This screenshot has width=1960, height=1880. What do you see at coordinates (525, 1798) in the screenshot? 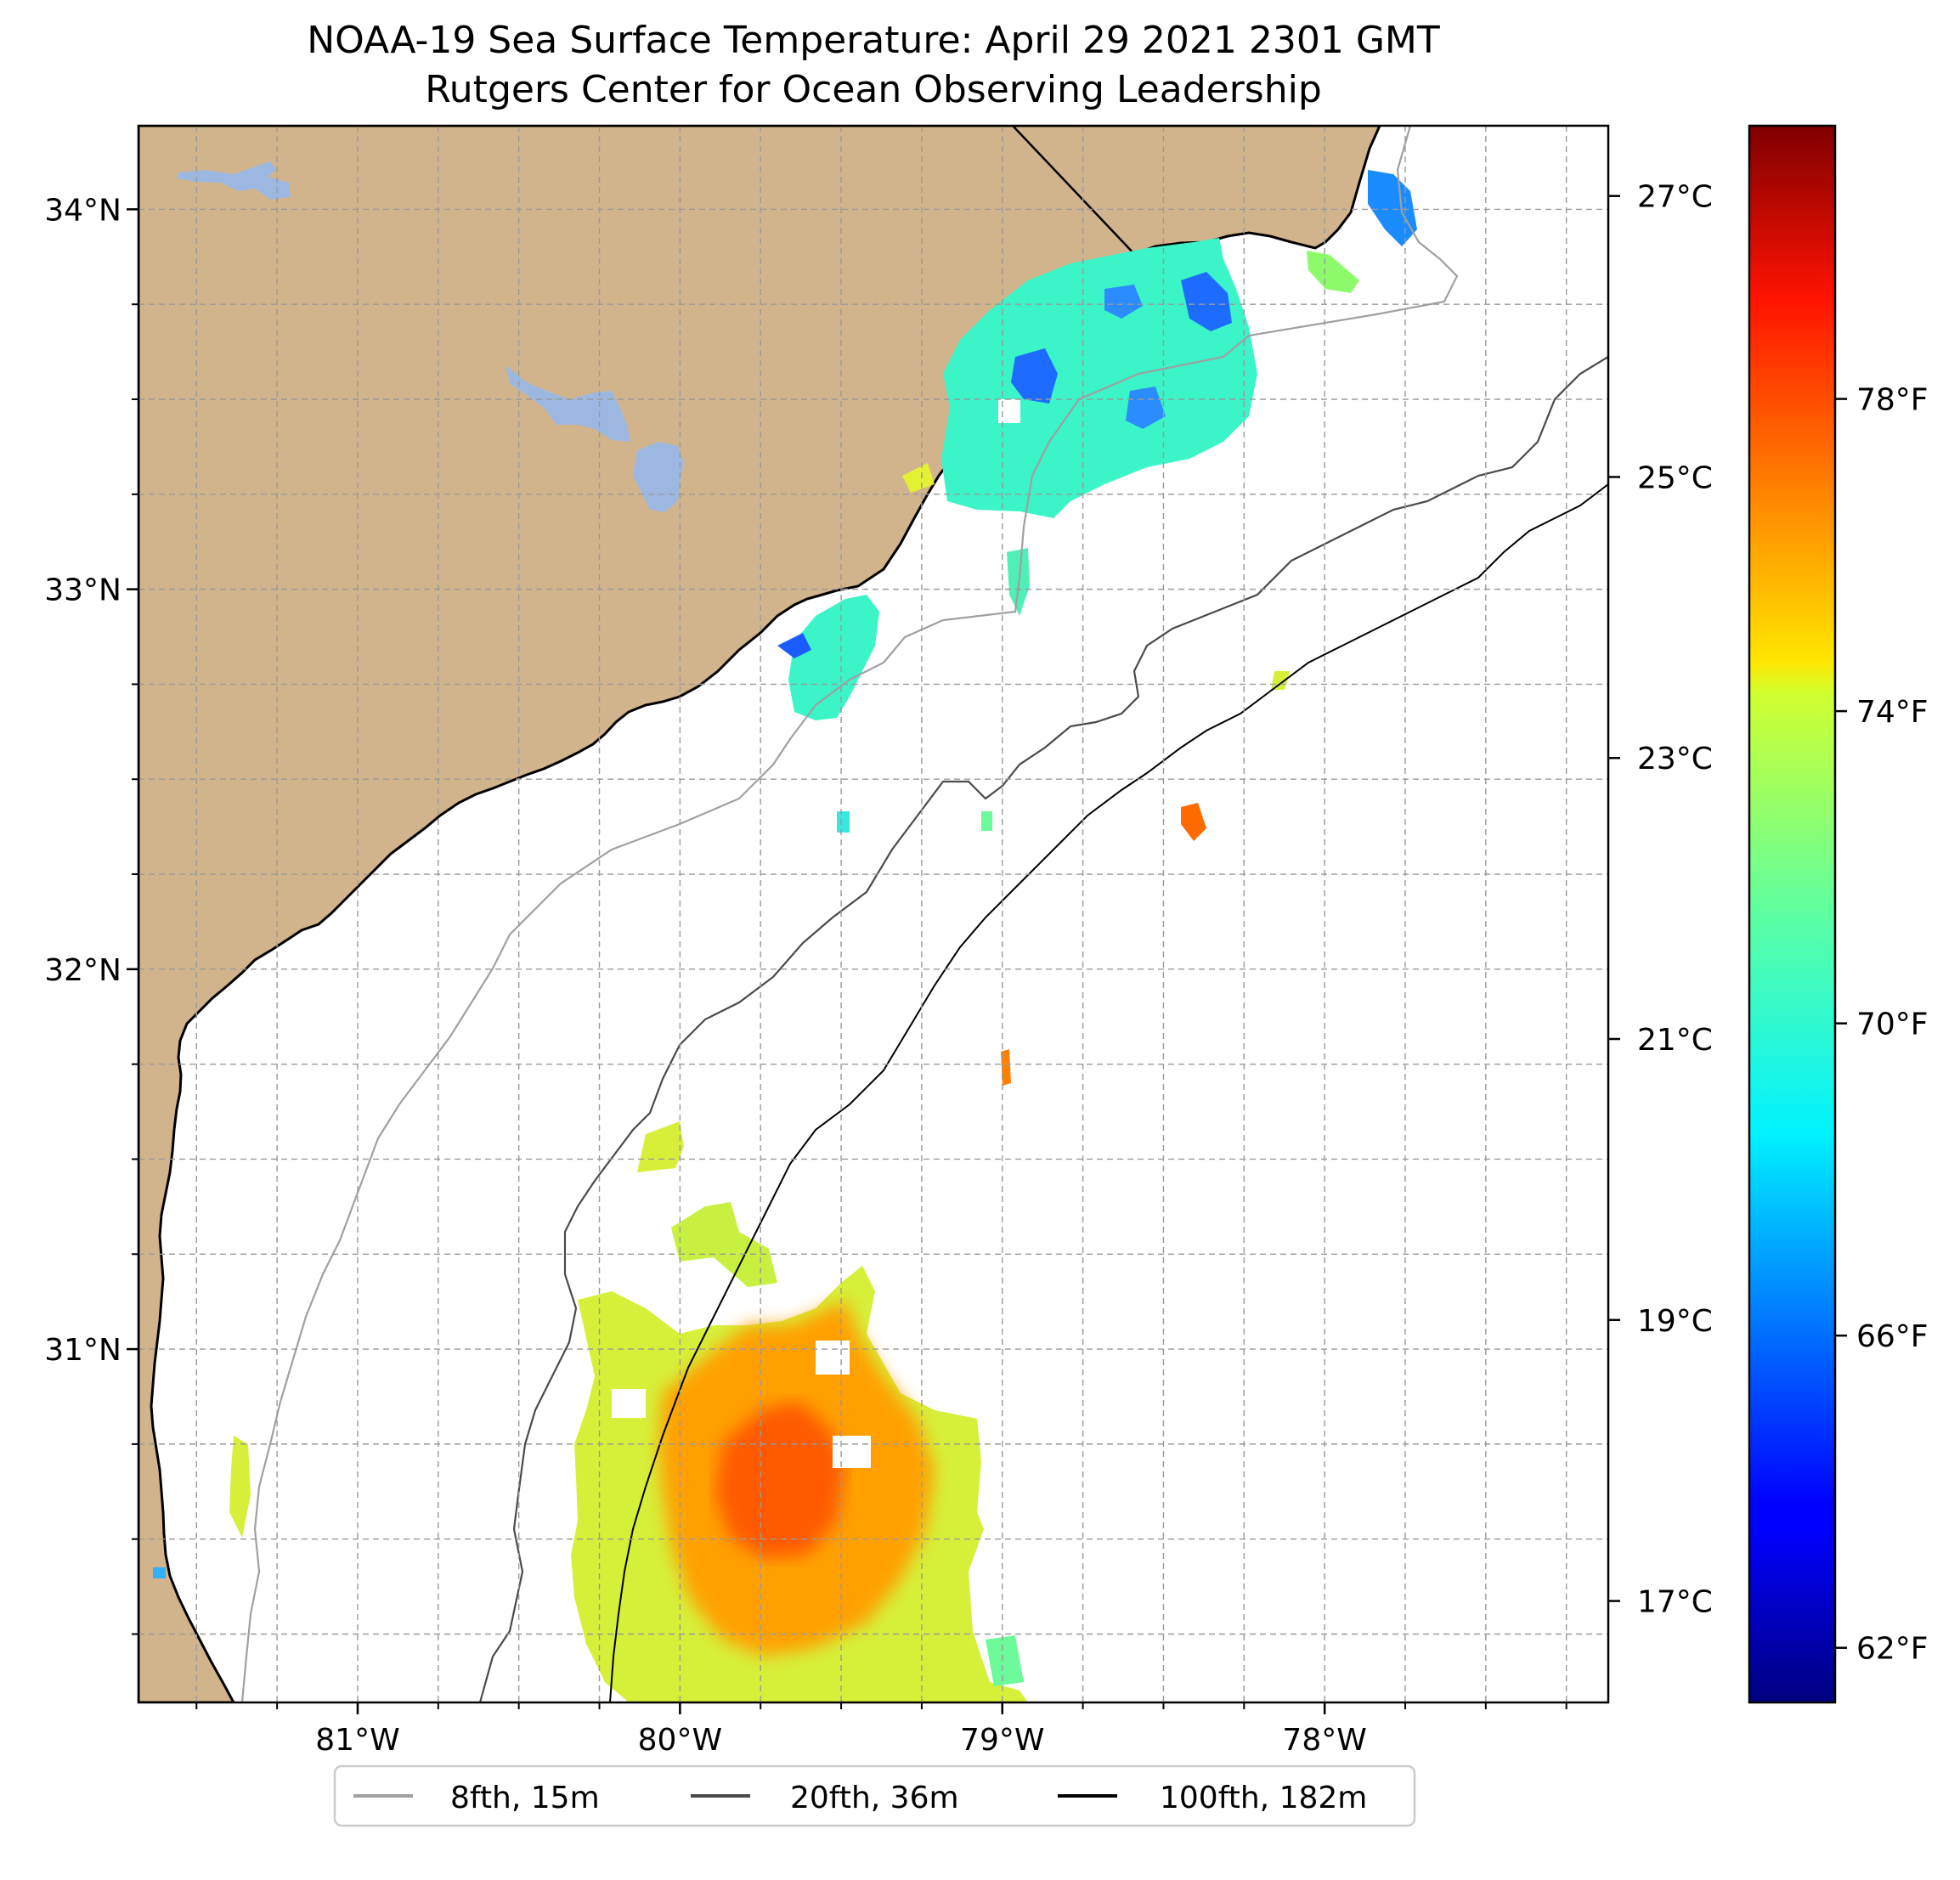
I see `legend-label-8fth: 8fth, 15m` at bounding box center [525, 1798].